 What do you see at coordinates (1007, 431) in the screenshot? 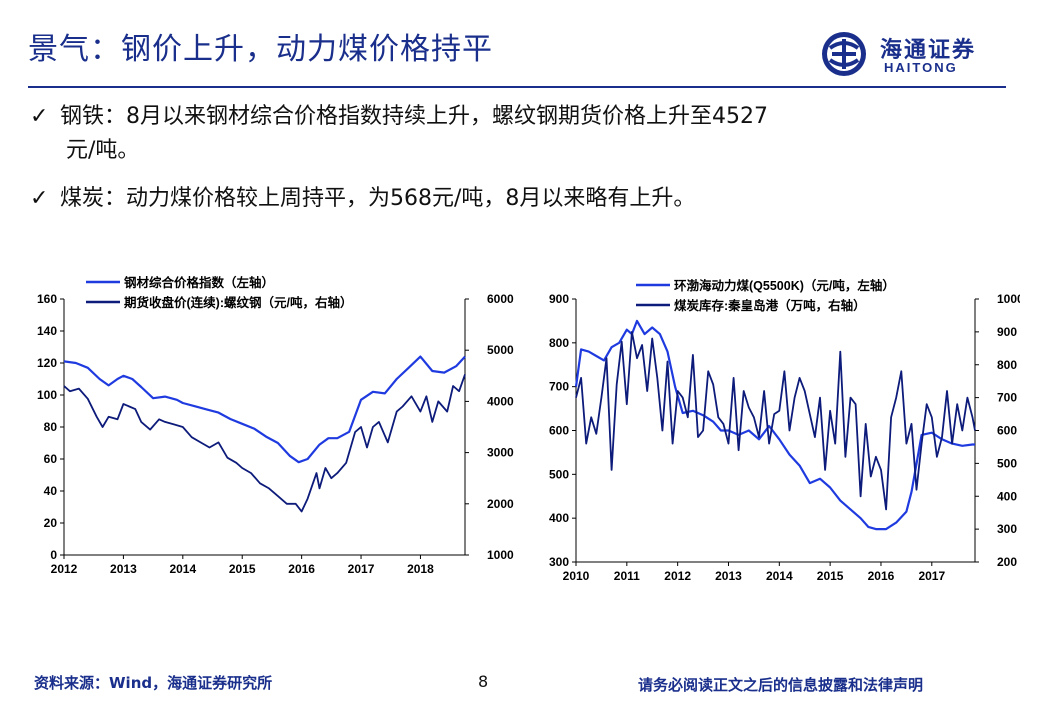
I see `right-tick-label: 600` at bounding box center [1007, 431].